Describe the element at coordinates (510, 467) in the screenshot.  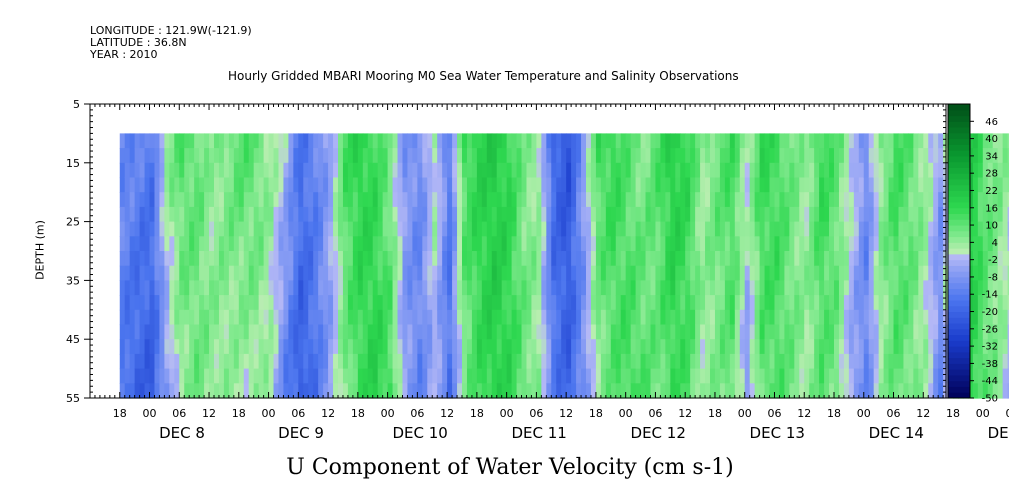
I see `x-axis-label: U Component of Water Velocity (cm s-1)` at that location.